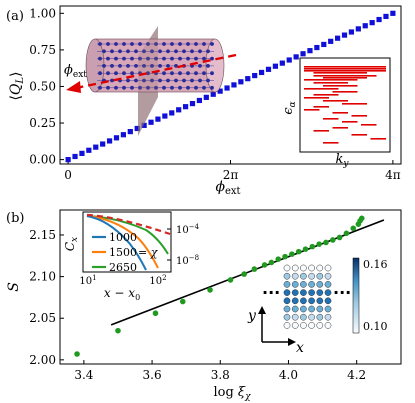 Image resolution: width=415 pixels, height=403 pixels. Describe the element at coordinates (87, 280) in the screenshot. I see `inset-correlation-xtick-1: 101` at that location.